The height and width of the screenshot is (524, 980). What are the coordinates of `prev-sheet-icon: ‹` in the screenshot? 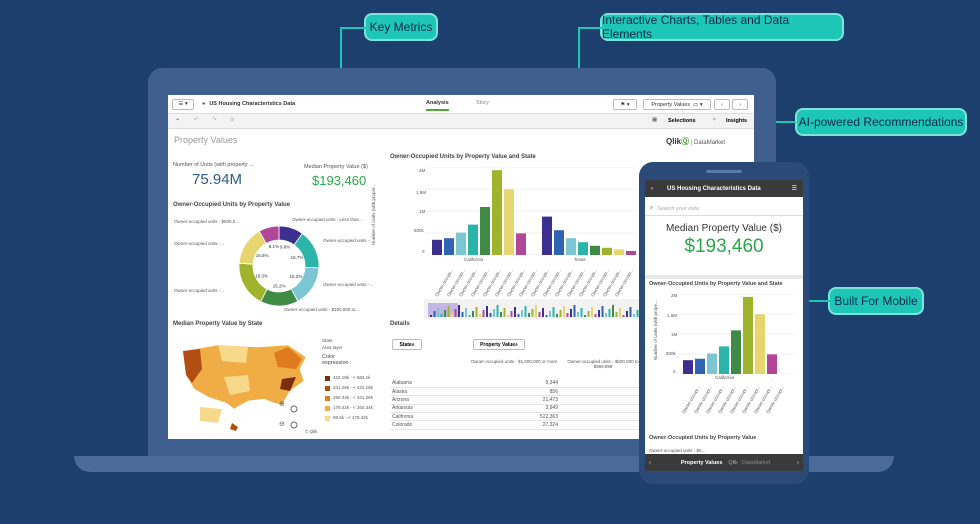 It's located at (650, 462).